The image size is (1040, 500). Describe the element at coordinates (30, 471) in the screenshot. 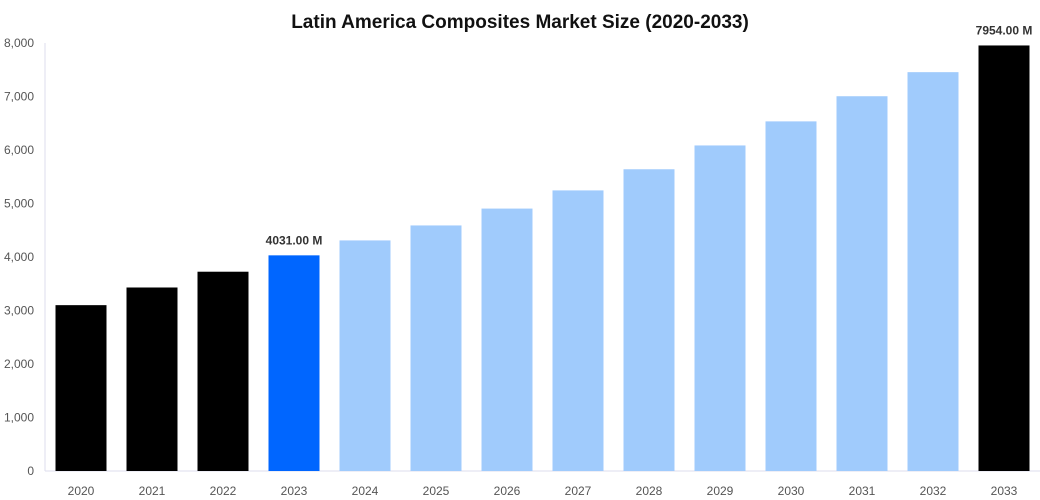

I see `y-tick-label: 0` at that location.